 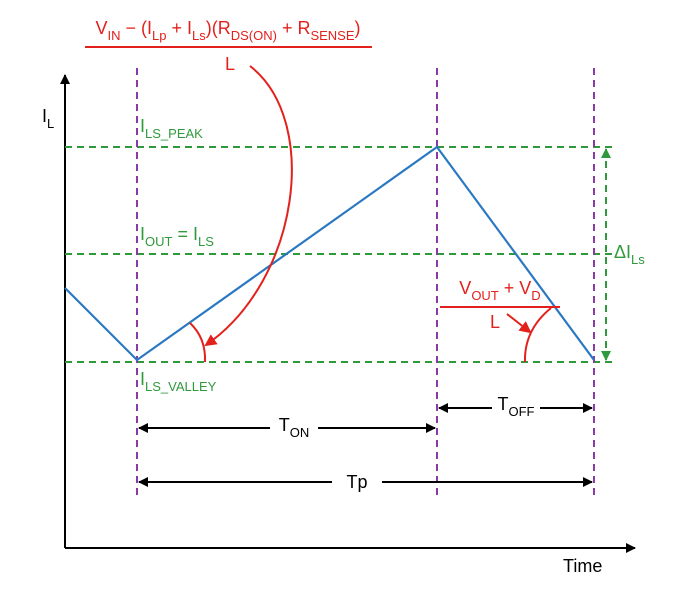 I want to click on subscript: IN, so click(x=113, y=35).